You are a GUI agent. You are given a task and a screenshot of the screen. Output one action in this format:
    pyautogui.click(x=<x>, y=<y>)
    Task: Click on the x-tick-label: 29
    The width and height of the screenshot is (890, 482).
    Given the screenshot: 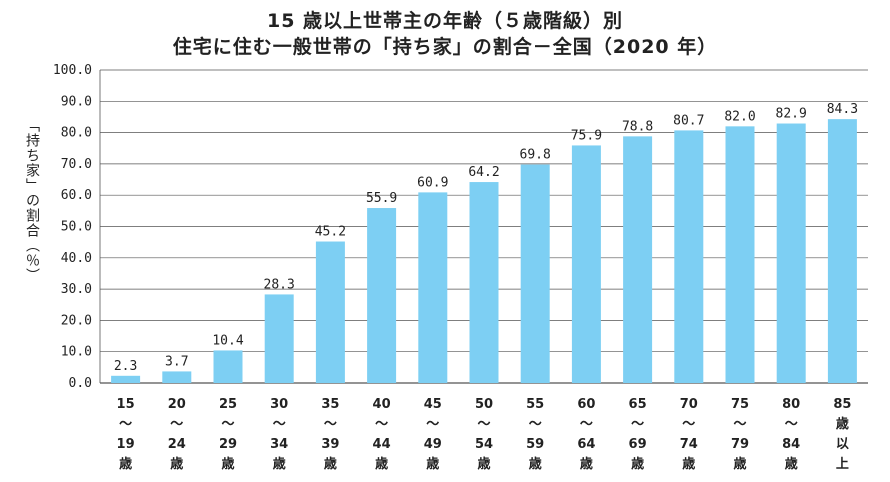 What is the action you would take?
    pyautogui.click(x=228, y=444)
    